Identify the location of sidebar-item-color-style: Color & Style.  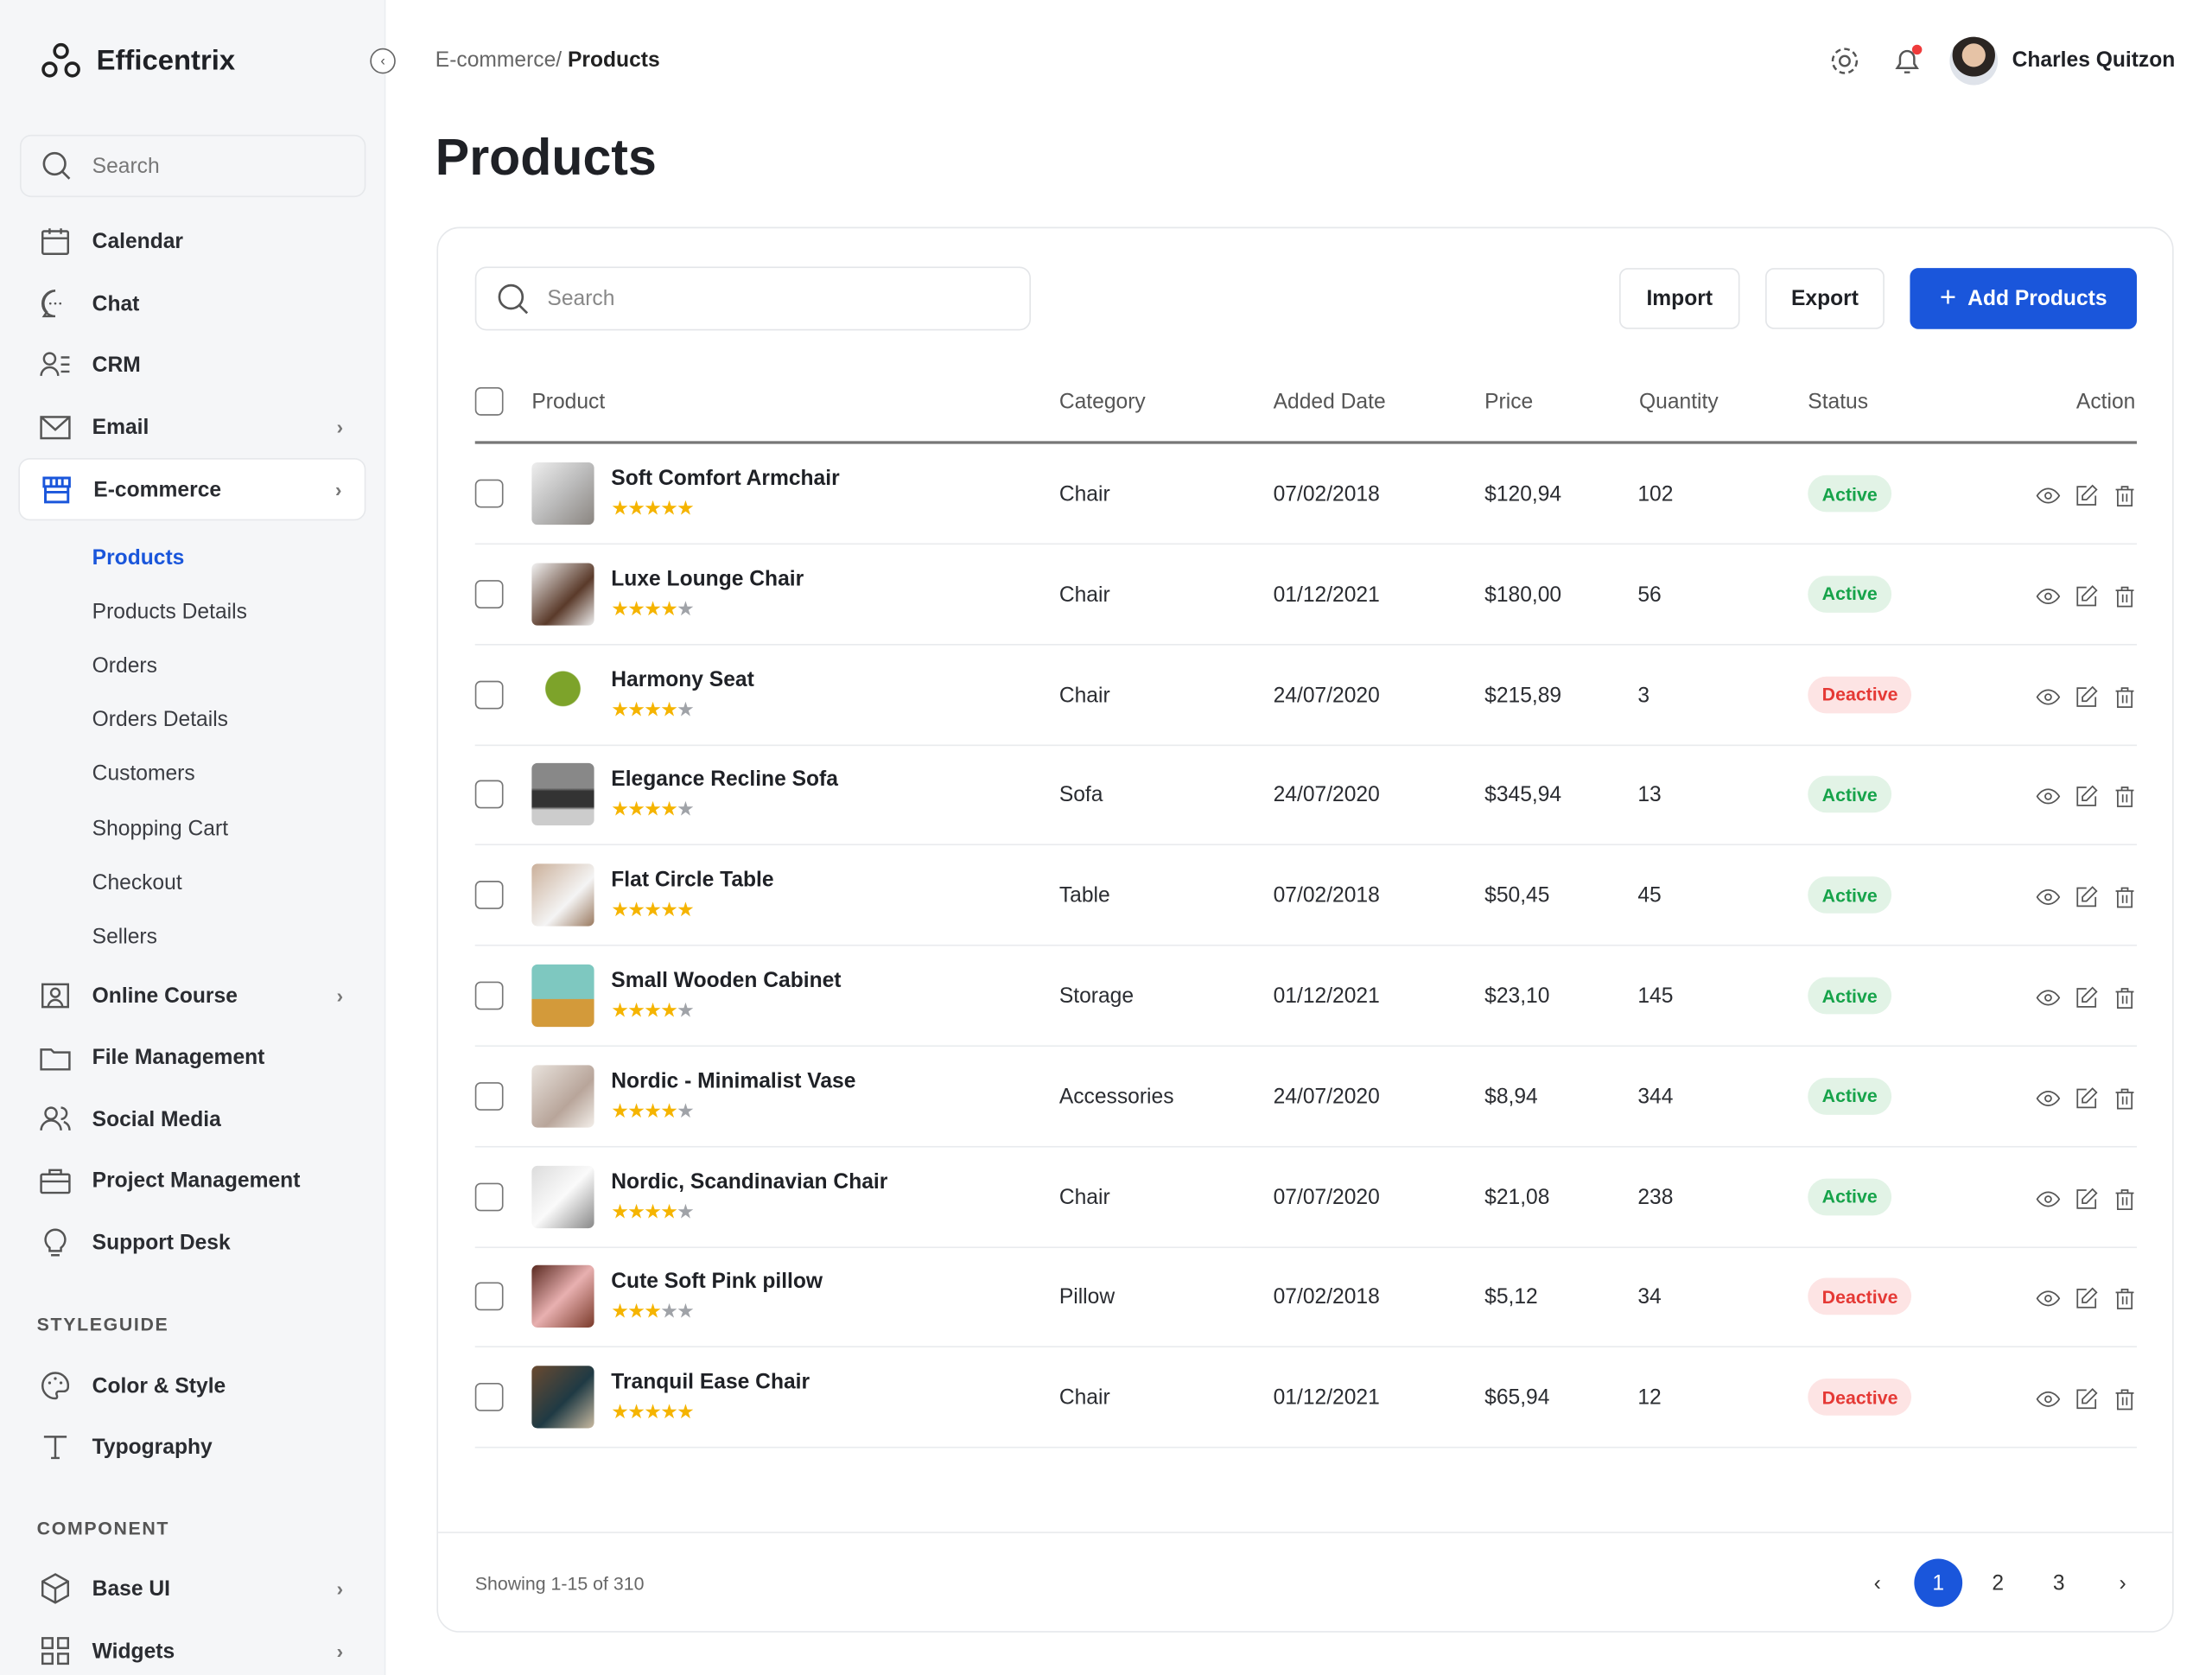
(191, 1385).